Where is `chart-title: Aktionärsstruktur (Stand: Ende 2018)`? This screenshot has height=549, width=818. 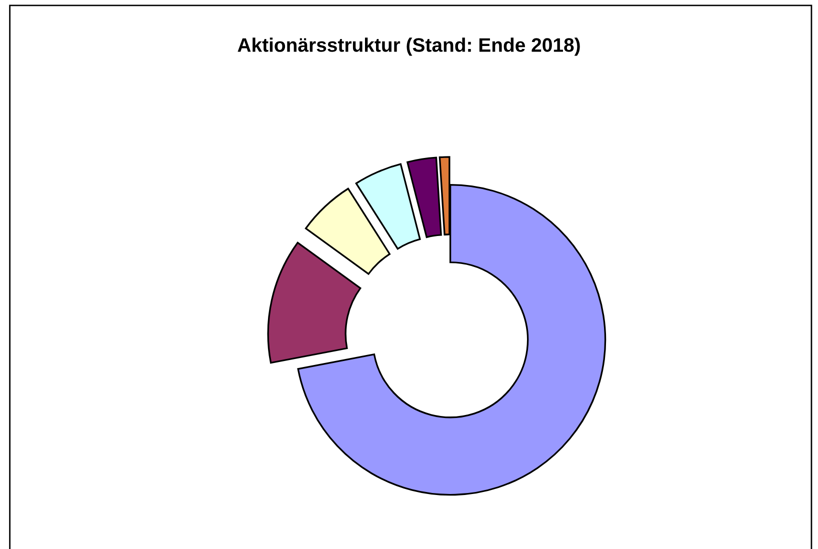 chart-title: Aktionärsstruktur (Stand: Ende 2018) is located at coordinates (409, 47).